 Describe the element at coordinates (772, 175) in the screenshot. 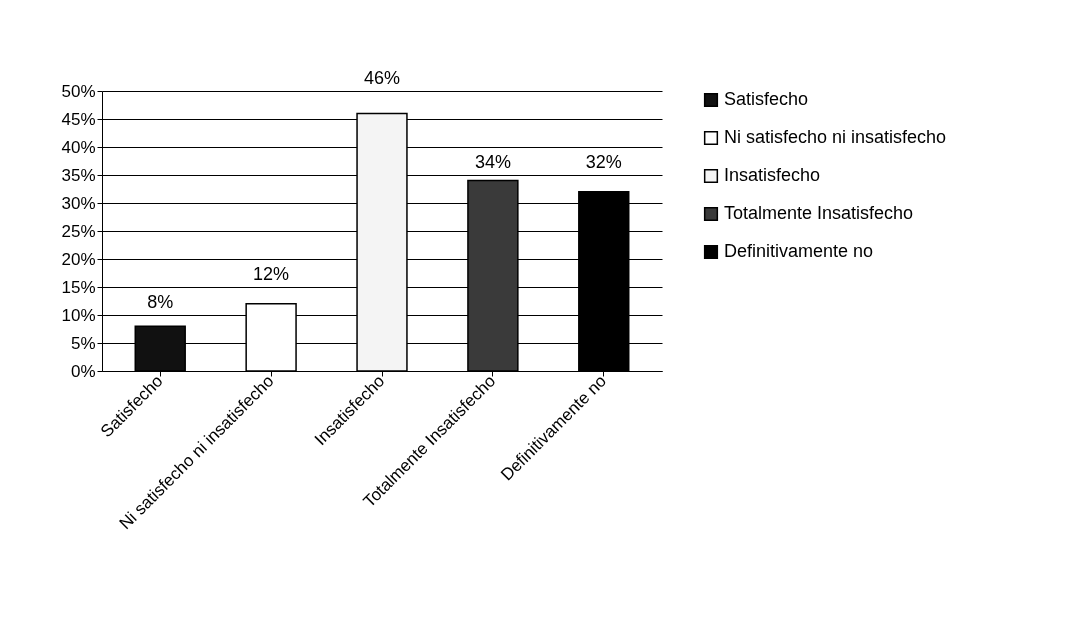

I see `legend-label: Insatisfecho` at that location.